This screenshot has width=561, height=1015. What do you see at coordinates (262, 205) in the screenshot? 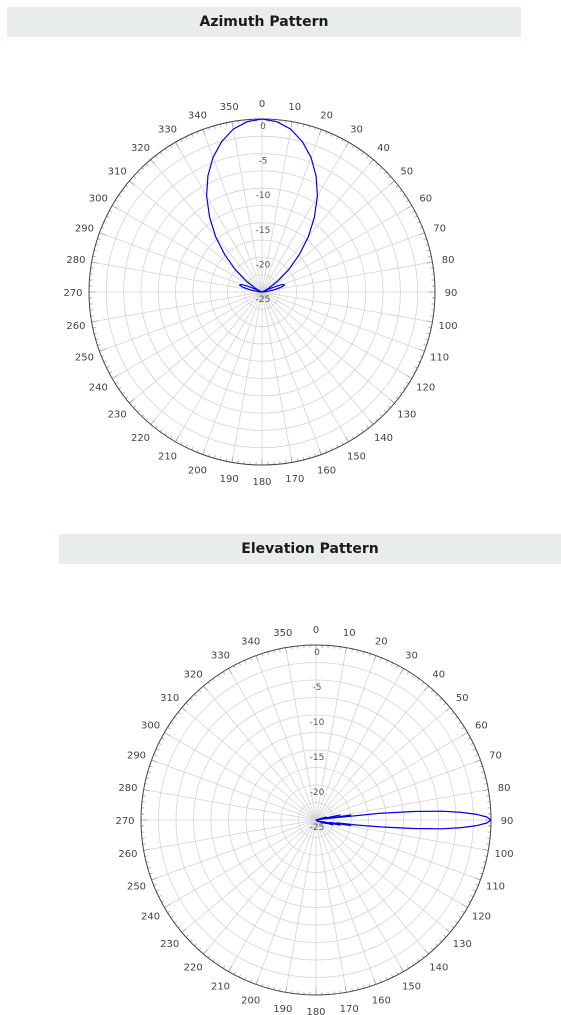
I see `pattern-series-line` at bounding box center [262, 205].